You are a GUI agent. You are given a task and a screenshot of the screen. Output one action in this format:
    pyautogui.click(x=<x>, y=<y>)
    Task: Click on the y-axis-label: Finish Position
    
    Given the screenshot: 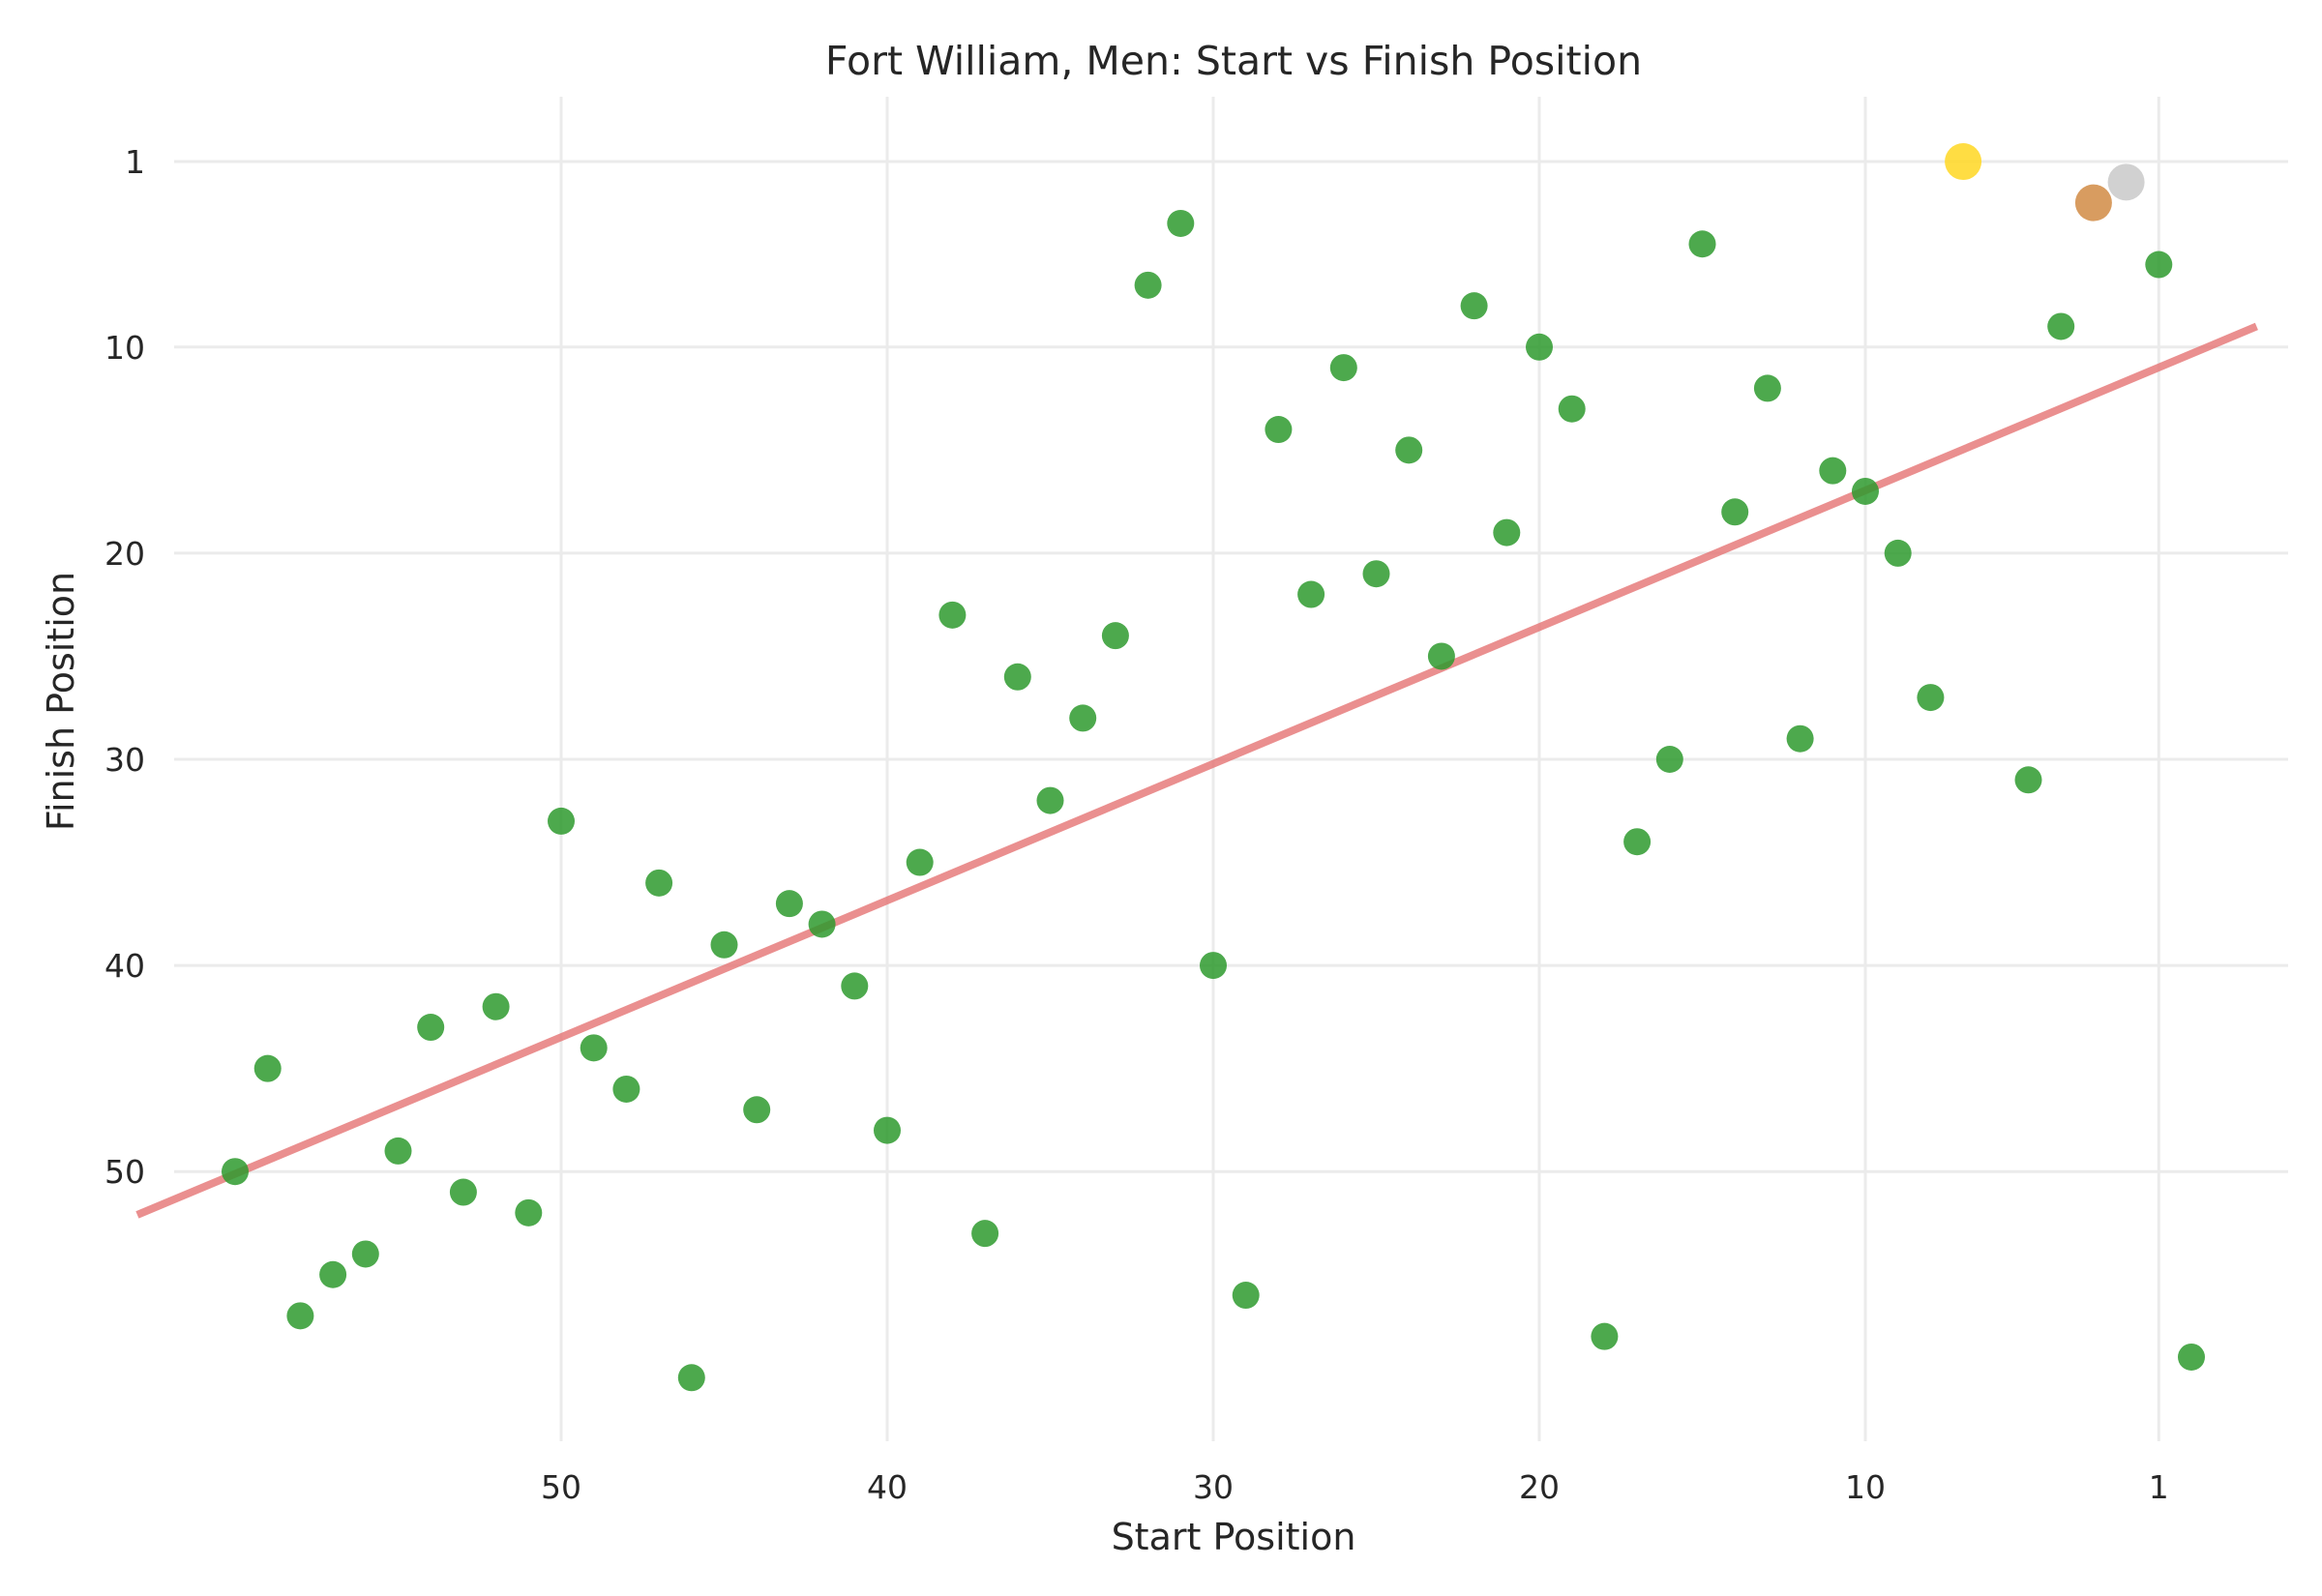 What is the action you would take?
    pyautogui.click(x=61, y=701)
    